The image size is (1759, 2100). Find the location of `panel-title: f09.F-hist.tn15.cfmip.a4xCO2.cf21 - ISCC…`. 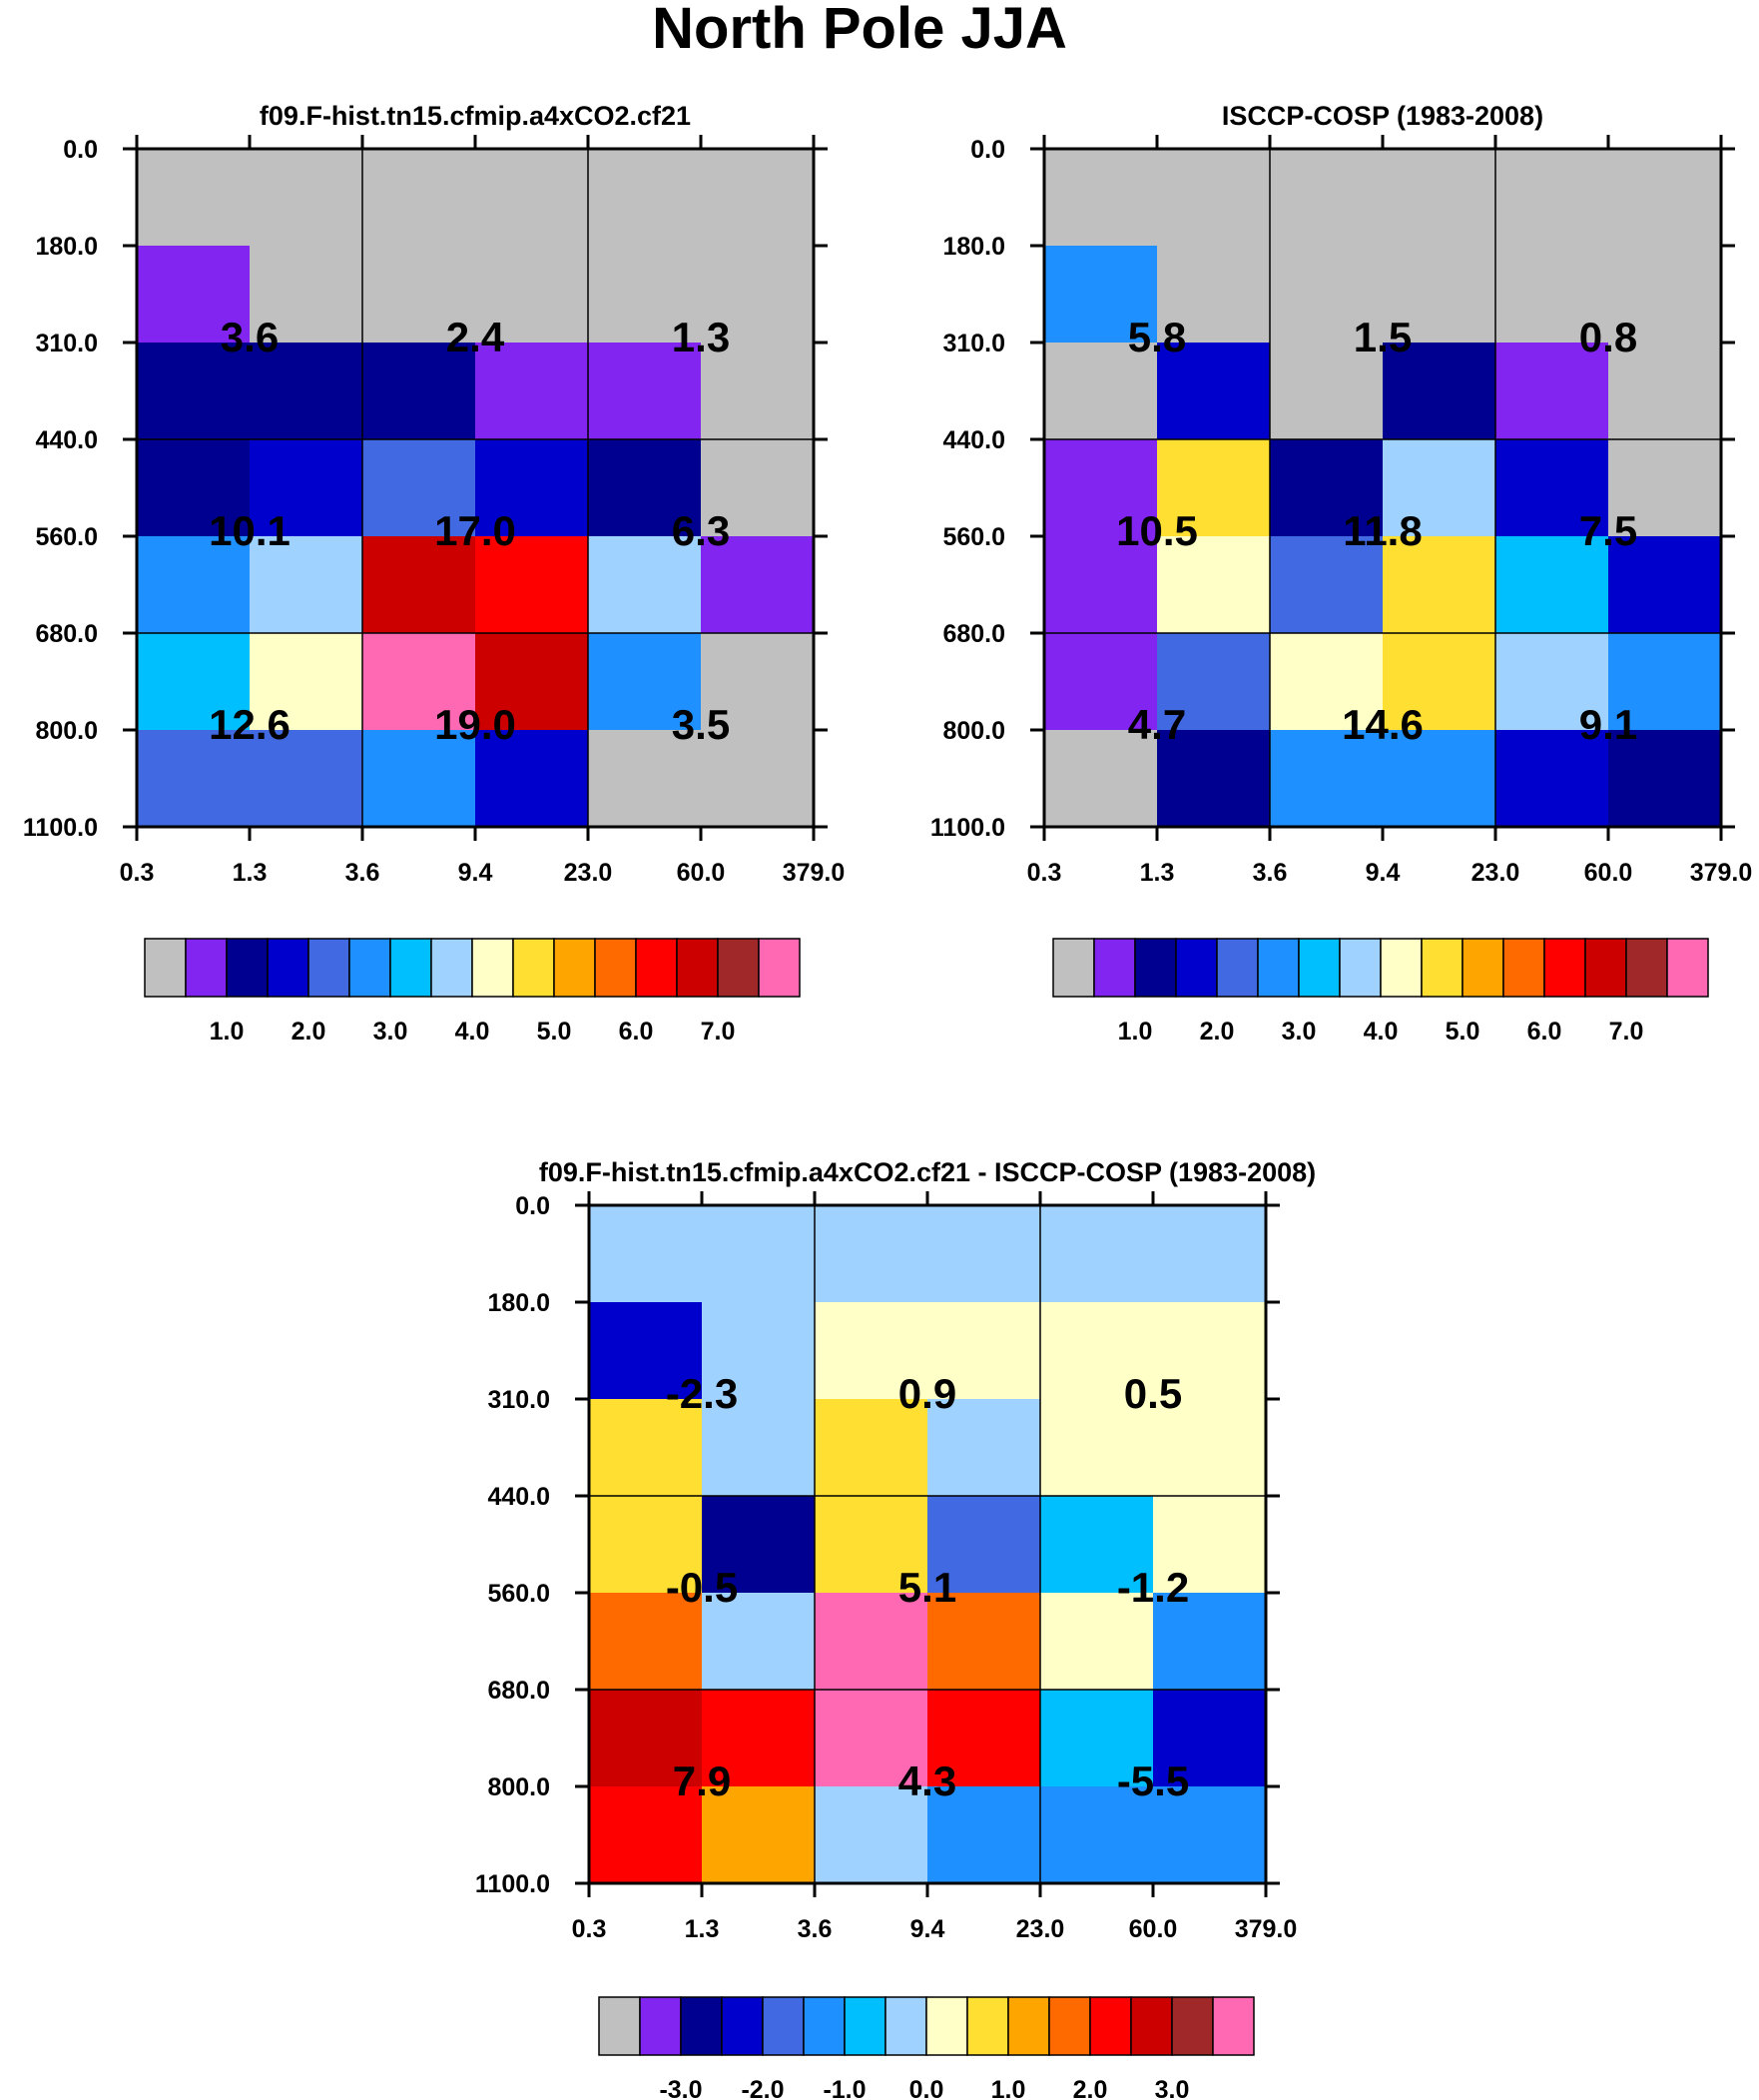

panel-title: f09.F-hist.tn15.cfmip.a4xCO2.cf21 - ISCC… is located at coordinates (927, 1172).